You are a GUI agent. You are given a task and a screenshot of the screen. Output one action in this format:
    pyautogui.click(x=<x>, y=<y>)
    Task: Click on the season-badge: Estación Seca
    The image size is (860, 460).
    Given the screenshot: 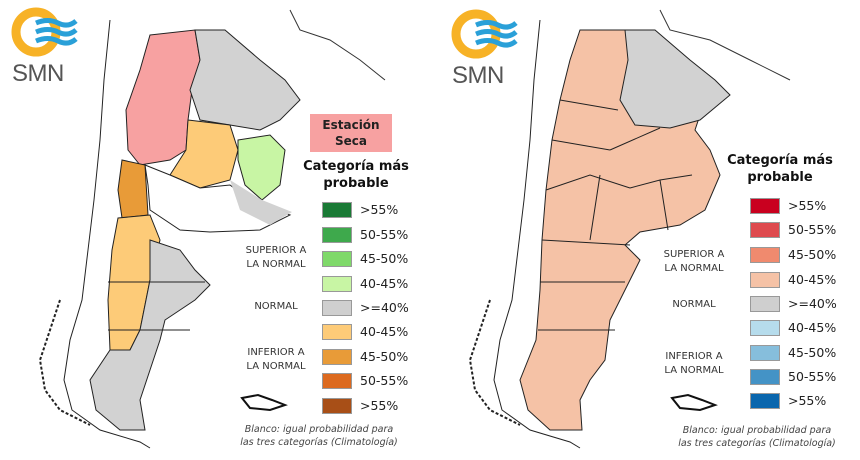 What is the action you would take?
    pyautogui.click(x=351, y=133)
    